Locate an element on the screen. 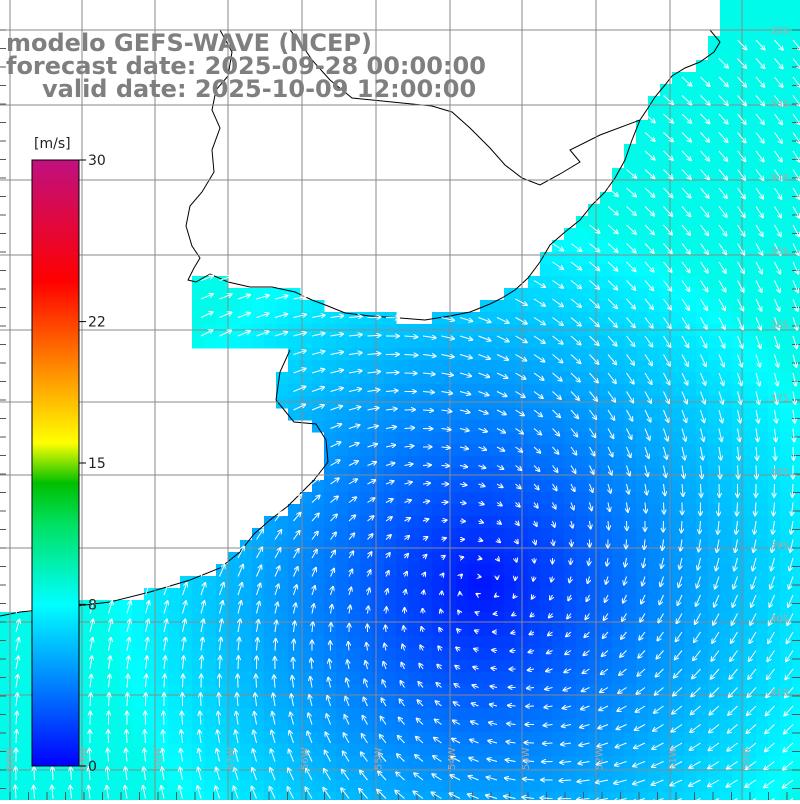 The image size is (800, 804). longitude-label: 55W is located at coordinates (379, 758).